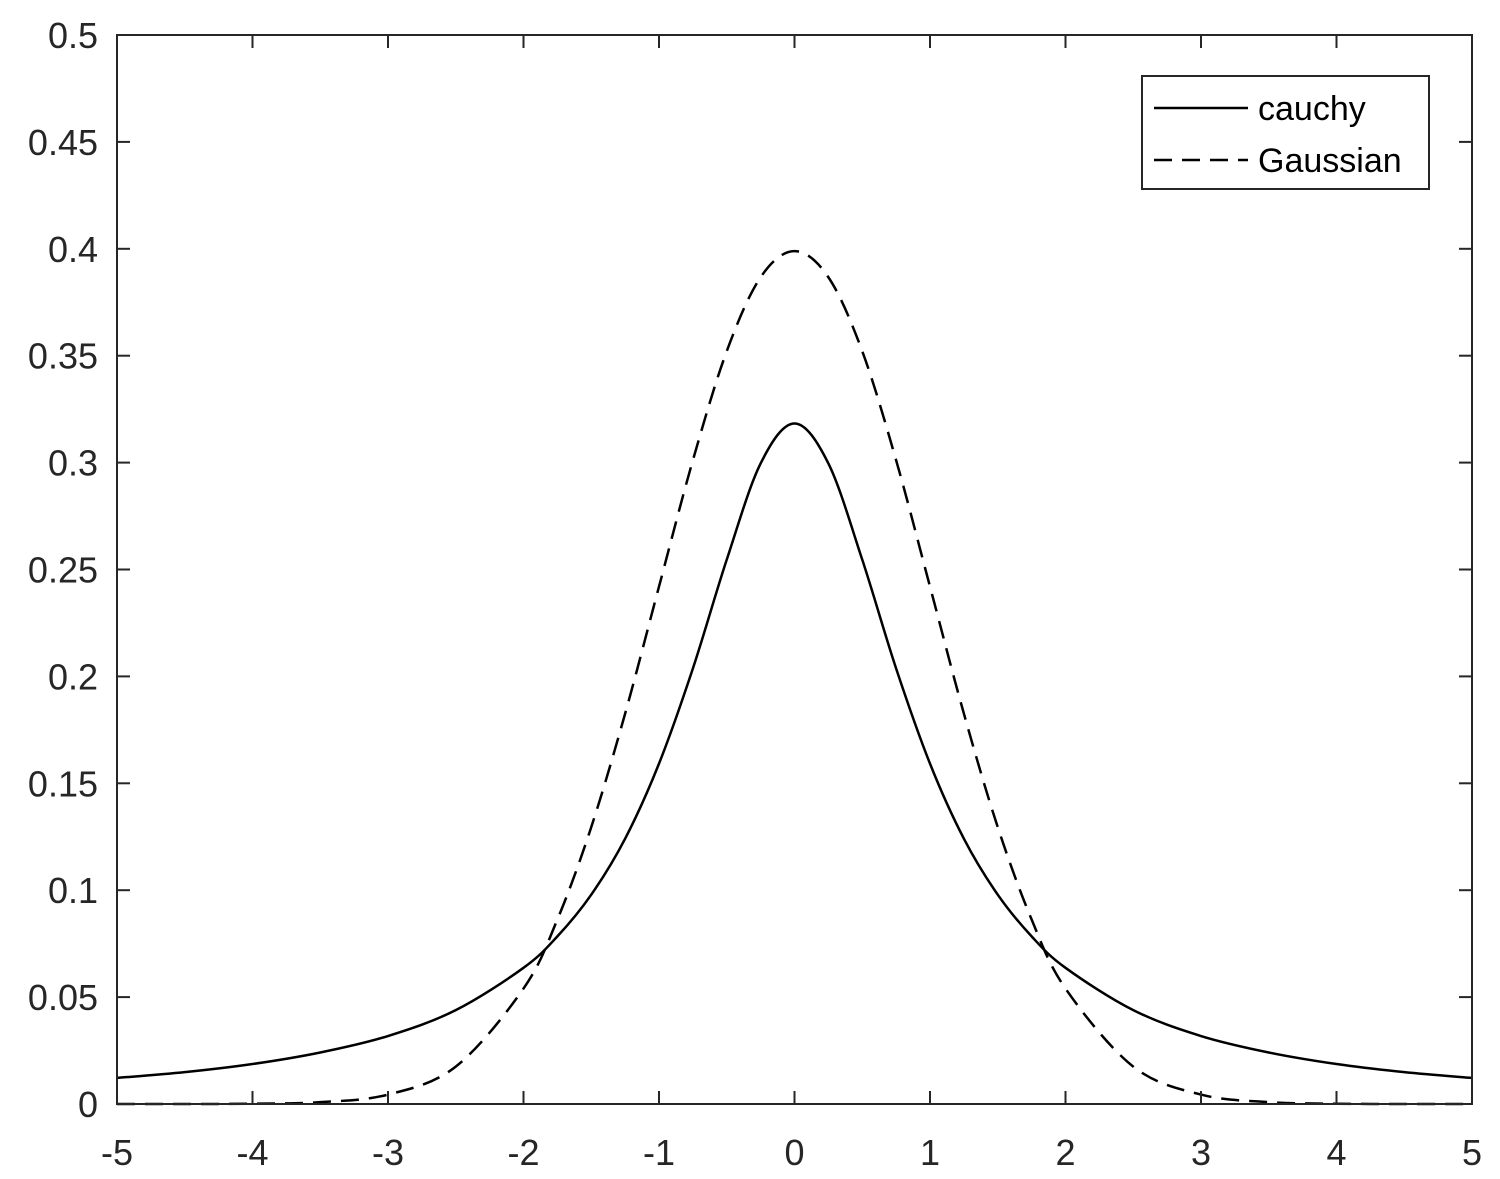 This screenshot has height=1179, width=1500. I want to click on y-tick-label: 0.2, so click(73, 676).